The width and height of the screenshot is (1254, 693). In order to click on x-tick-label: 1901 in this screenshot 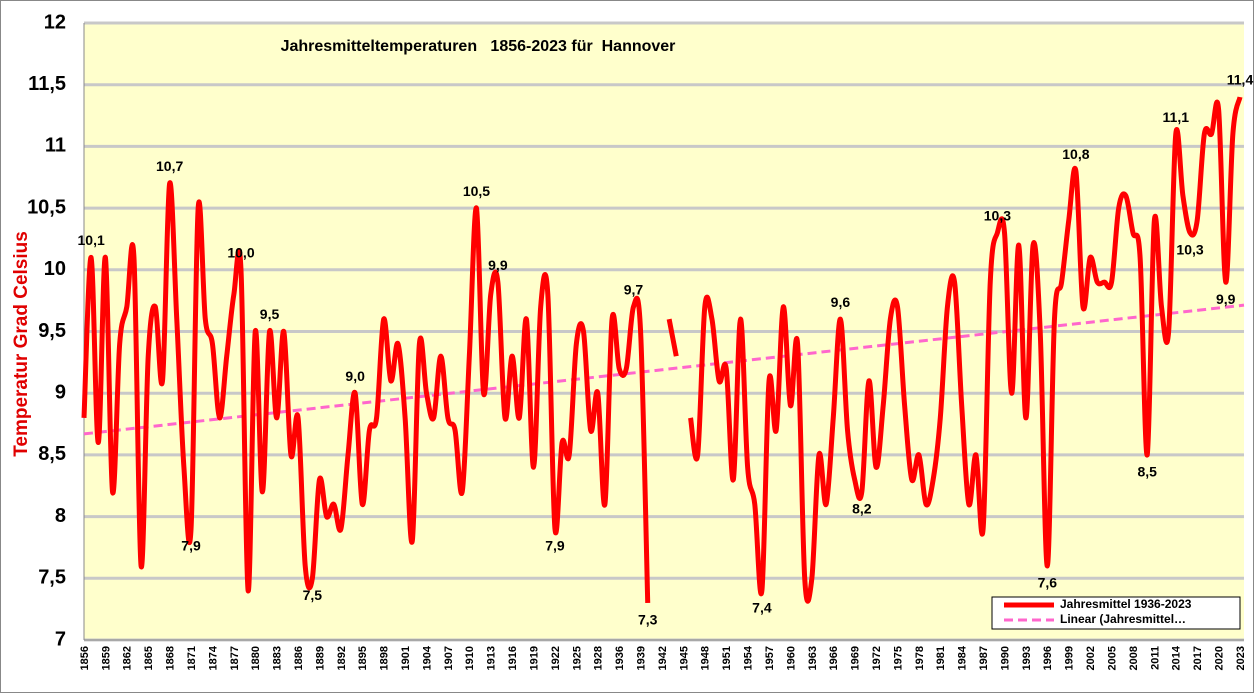, I will do `click(406, 658)`.